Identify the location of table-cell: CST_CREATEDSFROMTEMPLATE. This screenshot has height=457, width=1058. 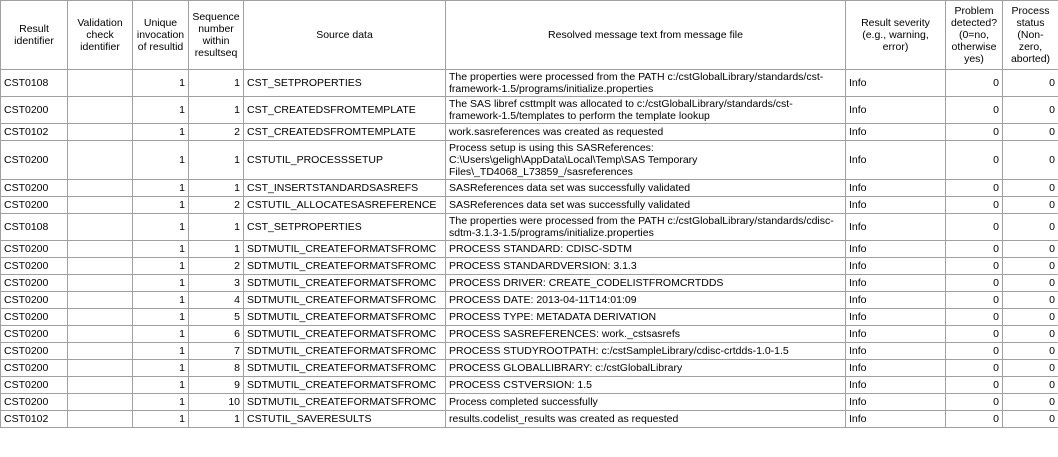
(344, 110).